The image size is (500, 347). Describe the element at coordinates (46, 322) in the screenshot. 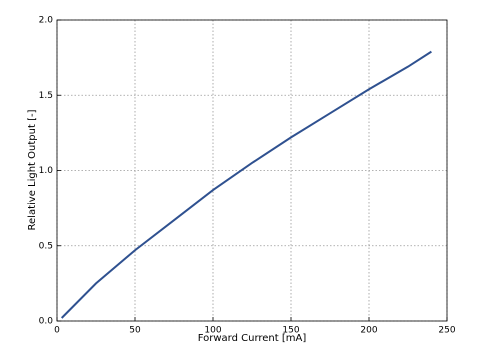

I see `y-tick-label: 0.0` at that location.